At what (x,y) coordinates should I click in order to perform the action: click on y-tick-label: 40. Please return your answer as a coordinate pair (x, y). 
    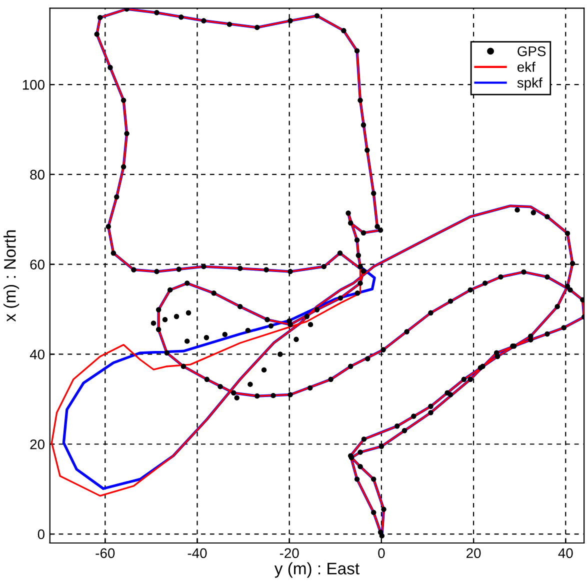
    Looking at the image, I should click on (37, 355).